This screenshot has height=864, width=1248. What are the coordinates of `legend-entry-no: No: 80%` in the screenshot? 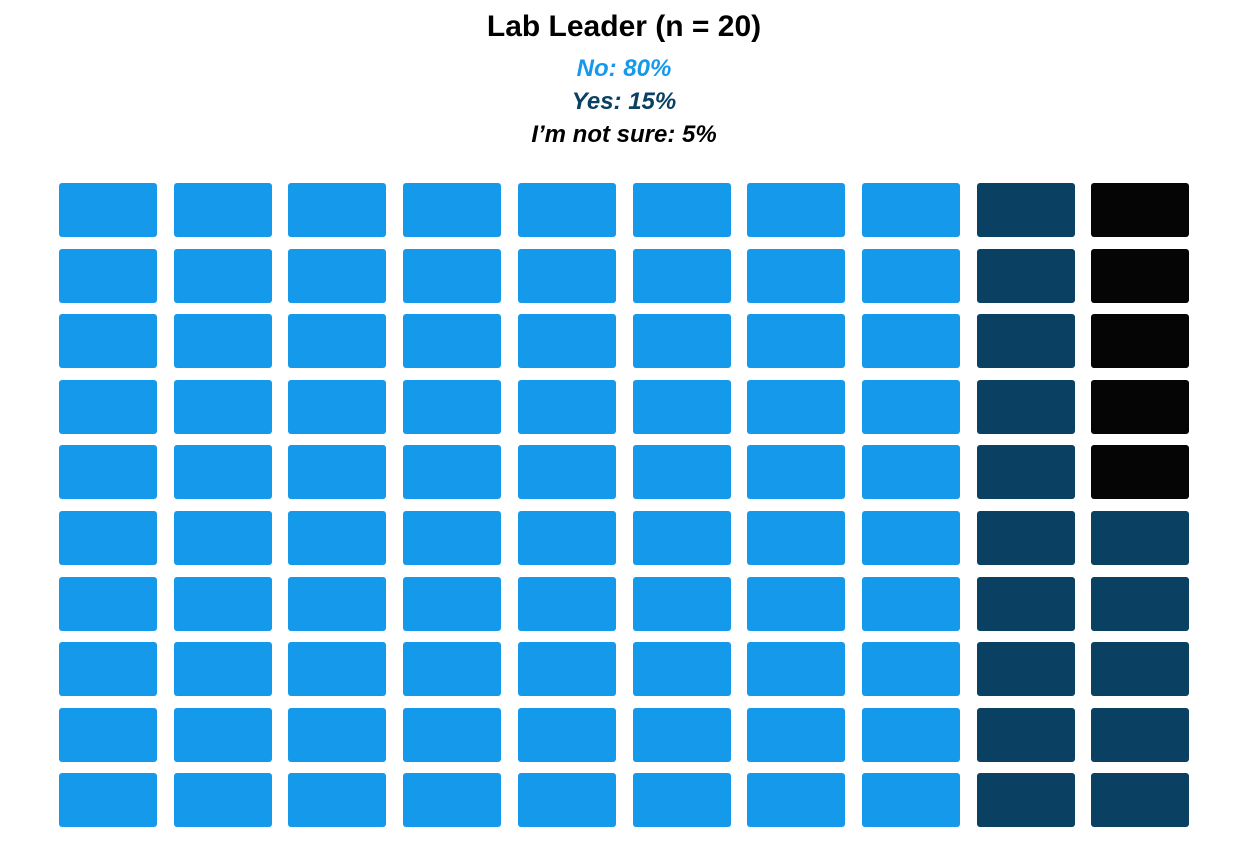 It's located at (624, 68).